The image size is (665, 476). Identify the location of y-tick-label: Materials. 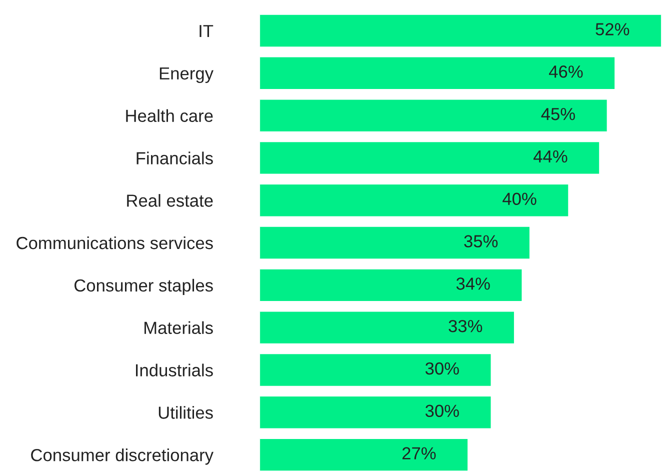
(178, 327).